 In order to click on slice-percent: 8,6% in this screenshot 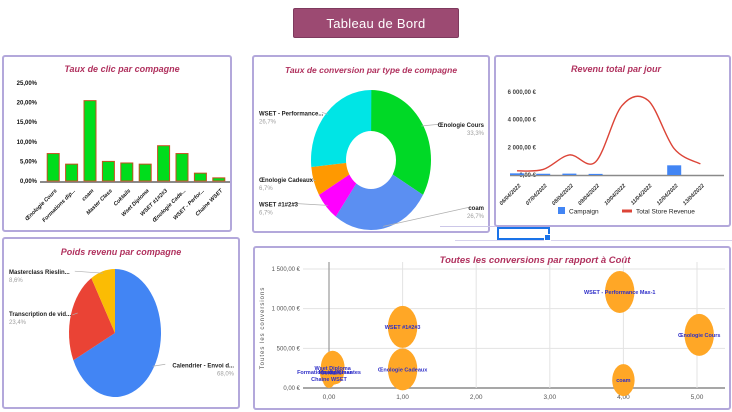, I will do `click(16, 281)`.